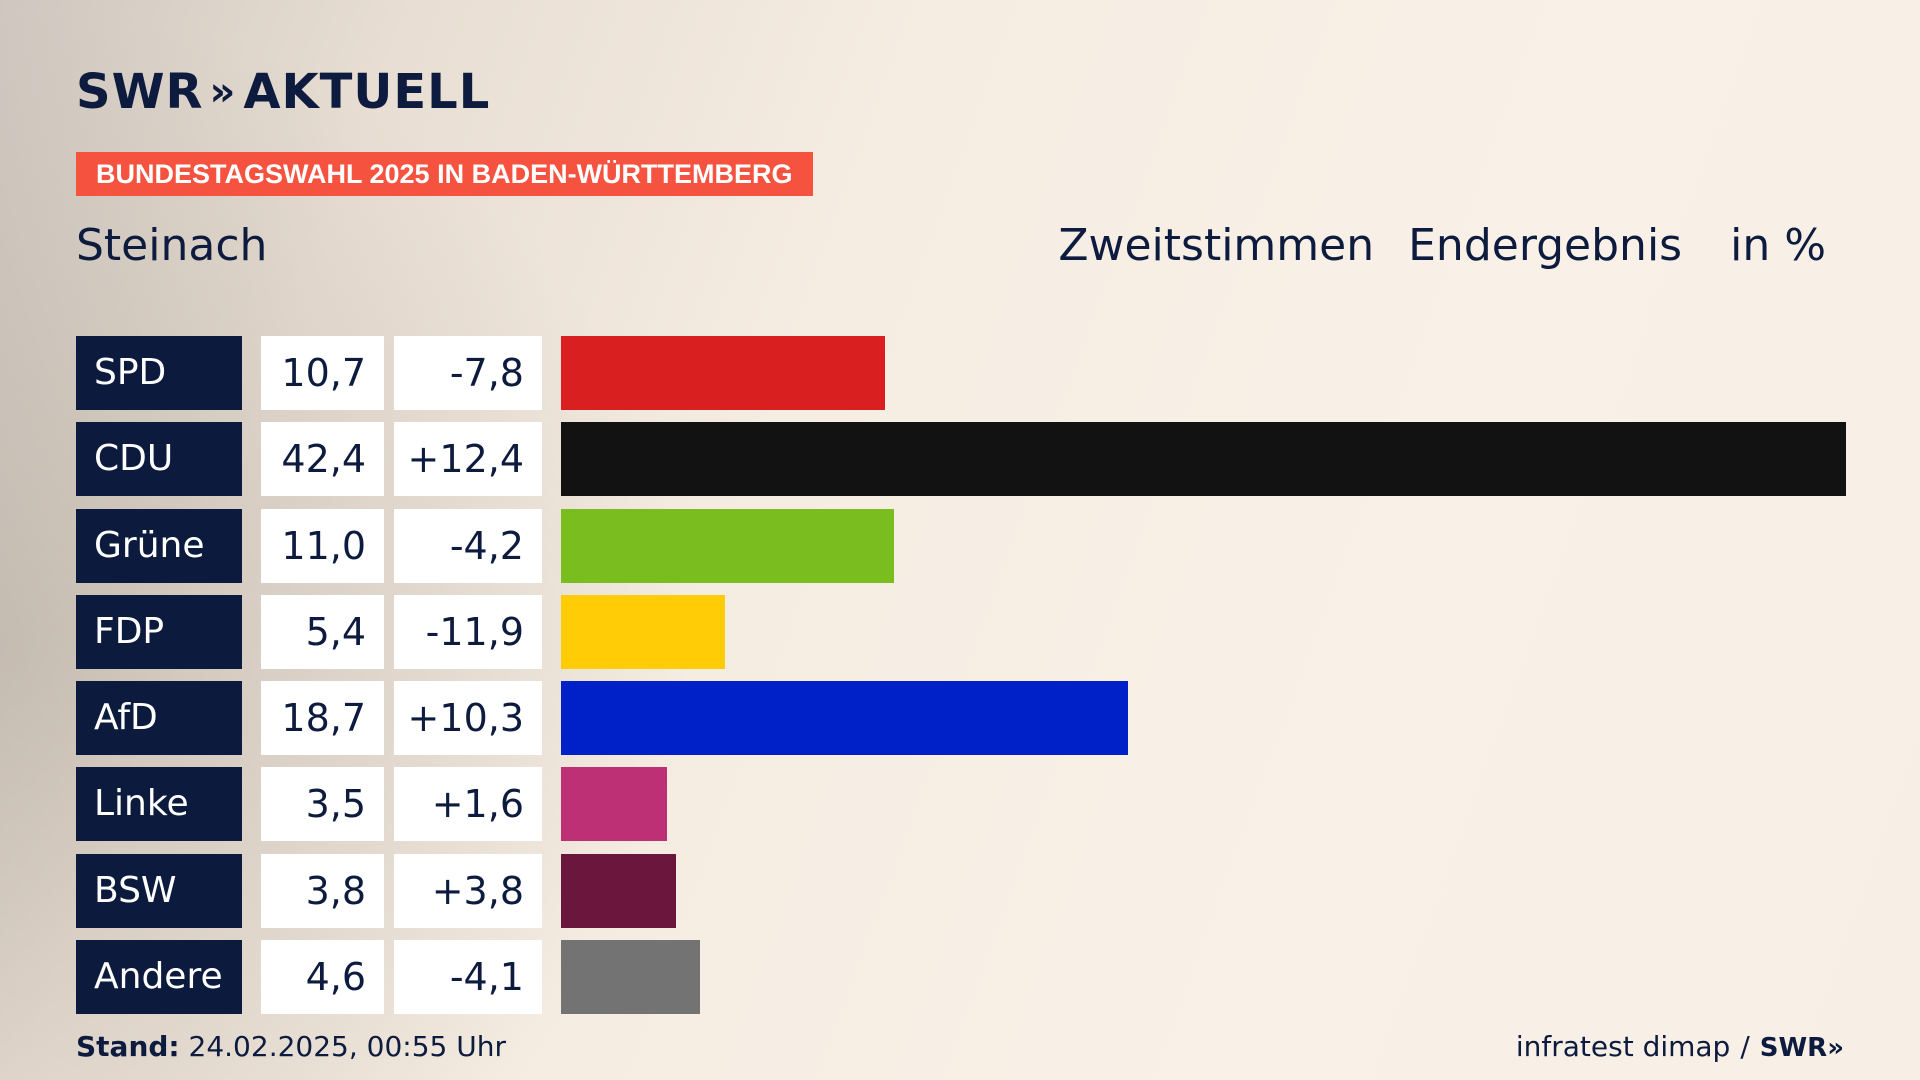  I want to click on value-label: 3,8, so click(322, 890).